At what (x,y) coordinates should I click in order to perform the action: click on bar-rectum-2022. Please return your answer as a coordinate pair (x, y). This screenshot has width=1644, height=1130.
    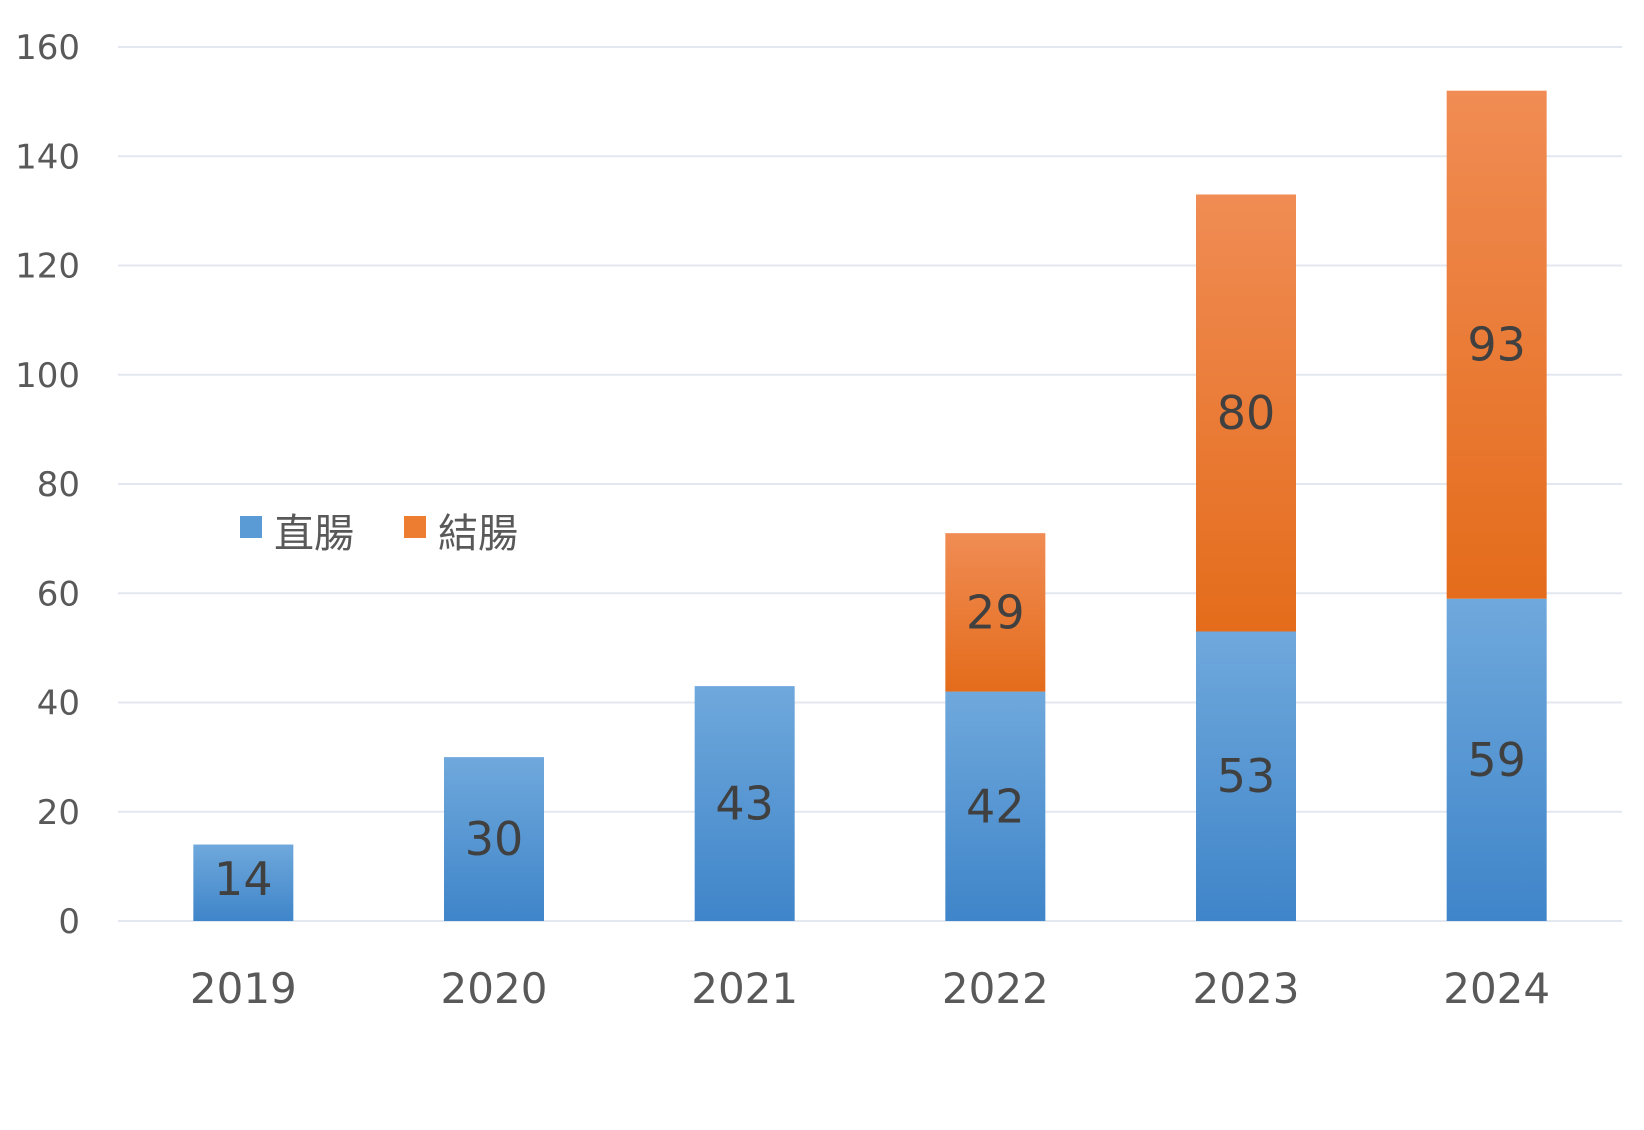
    Looking at the image, I should click on (995, 806).